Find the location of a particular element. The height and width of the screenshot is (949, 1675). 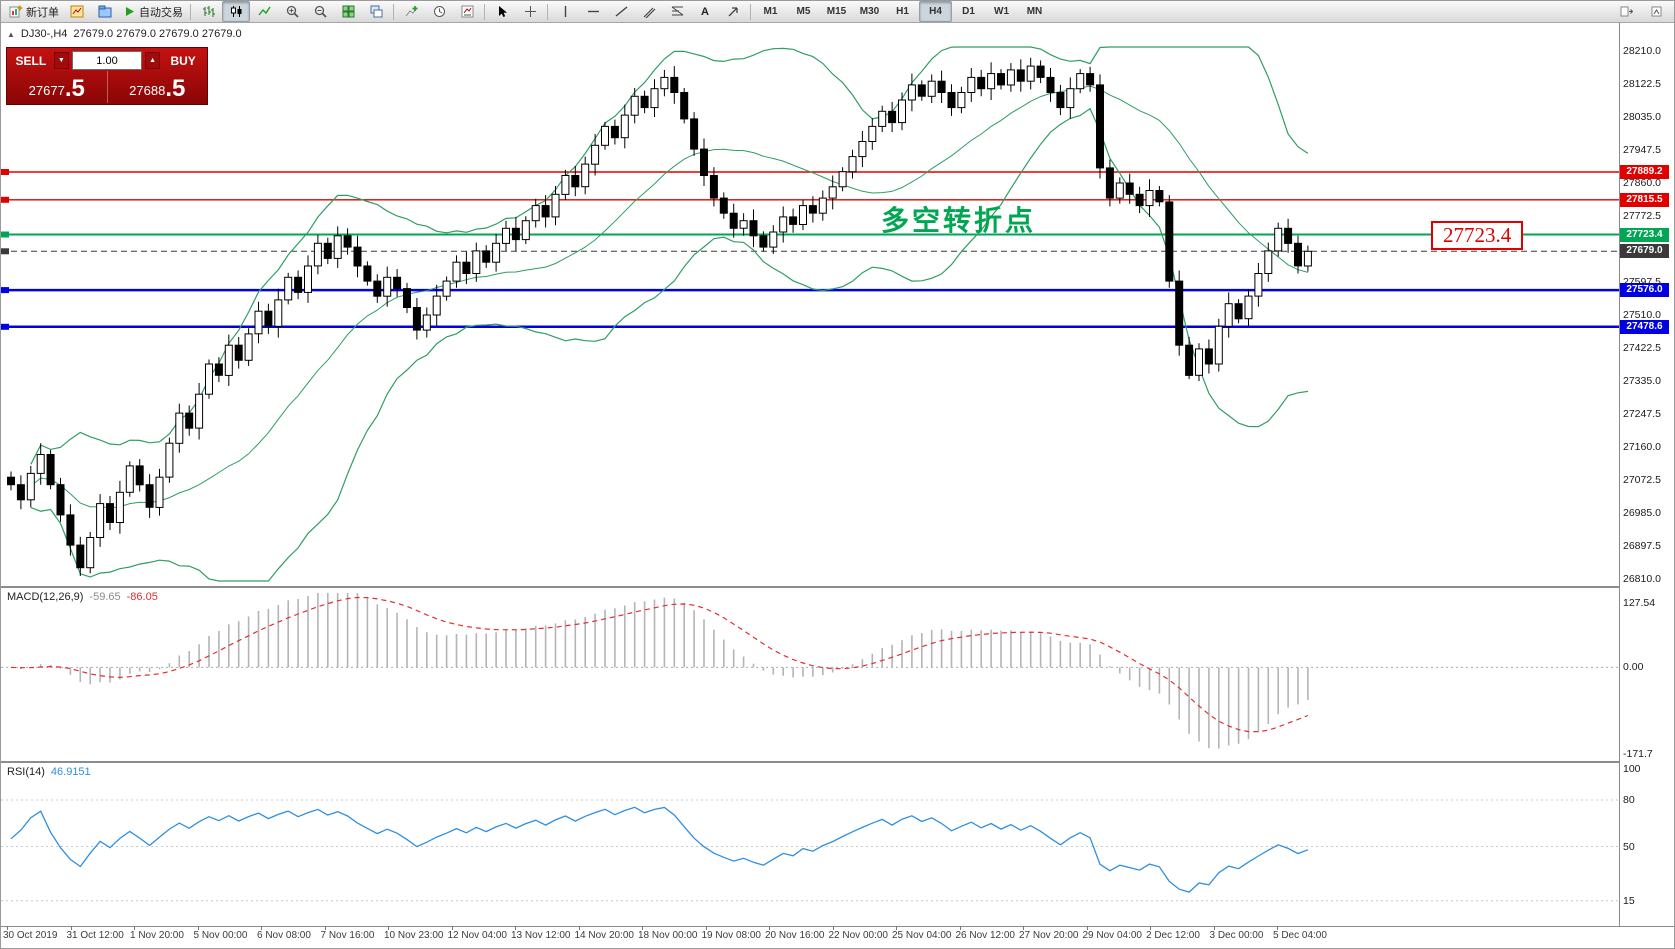

timeframe-h1-button: H1 is located at coordinates (902, 11).